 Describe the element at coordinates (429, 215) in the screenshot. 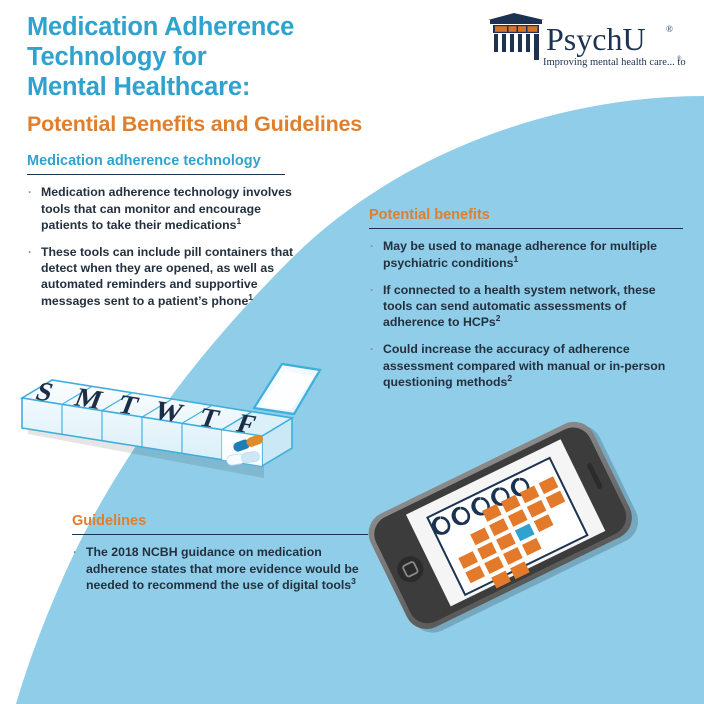

I see `section-heading: Potential benefits` at that location.